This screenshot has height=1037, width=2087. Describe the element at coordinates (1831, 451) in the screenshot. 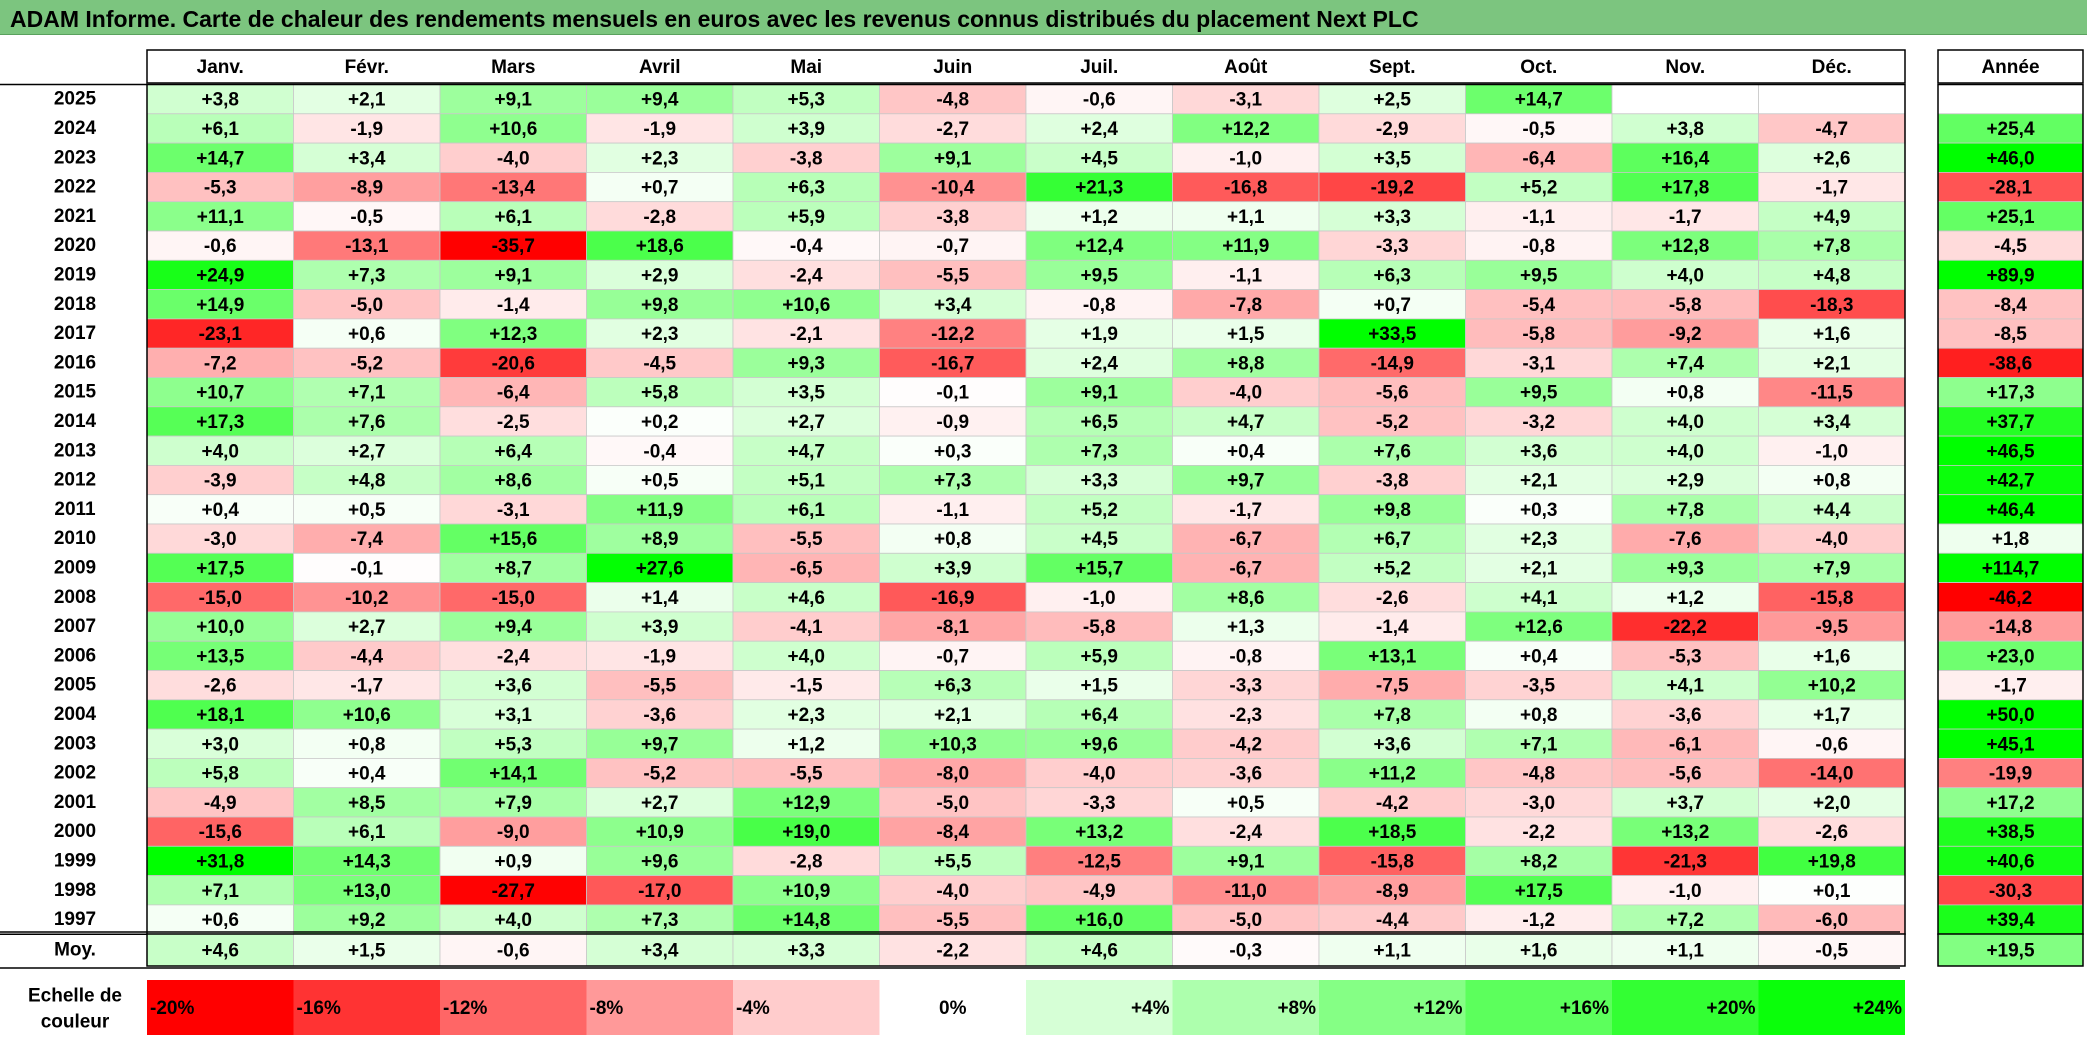

I see `cell-value: -1,0` at that location.